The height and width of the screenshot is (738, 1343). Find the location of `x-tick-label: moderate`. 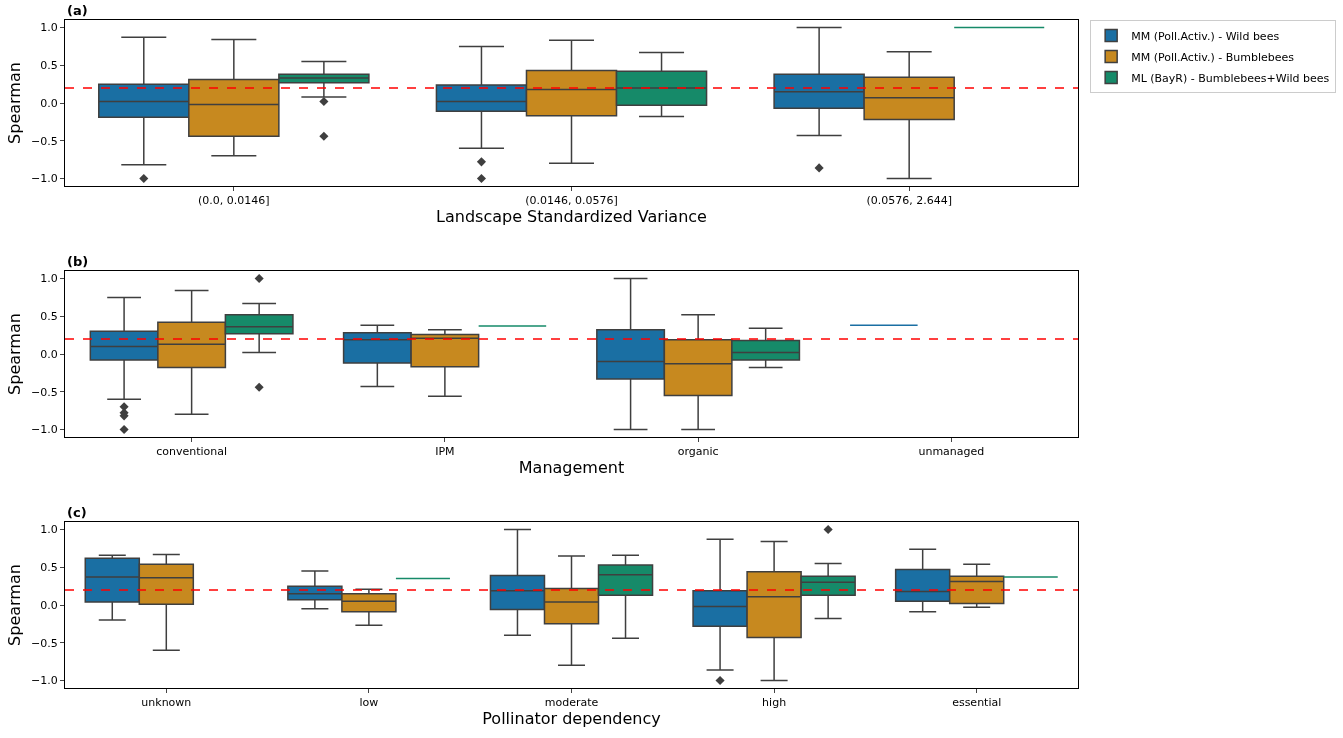

x-tick-label: moderate is located at coordinates (571, 703).